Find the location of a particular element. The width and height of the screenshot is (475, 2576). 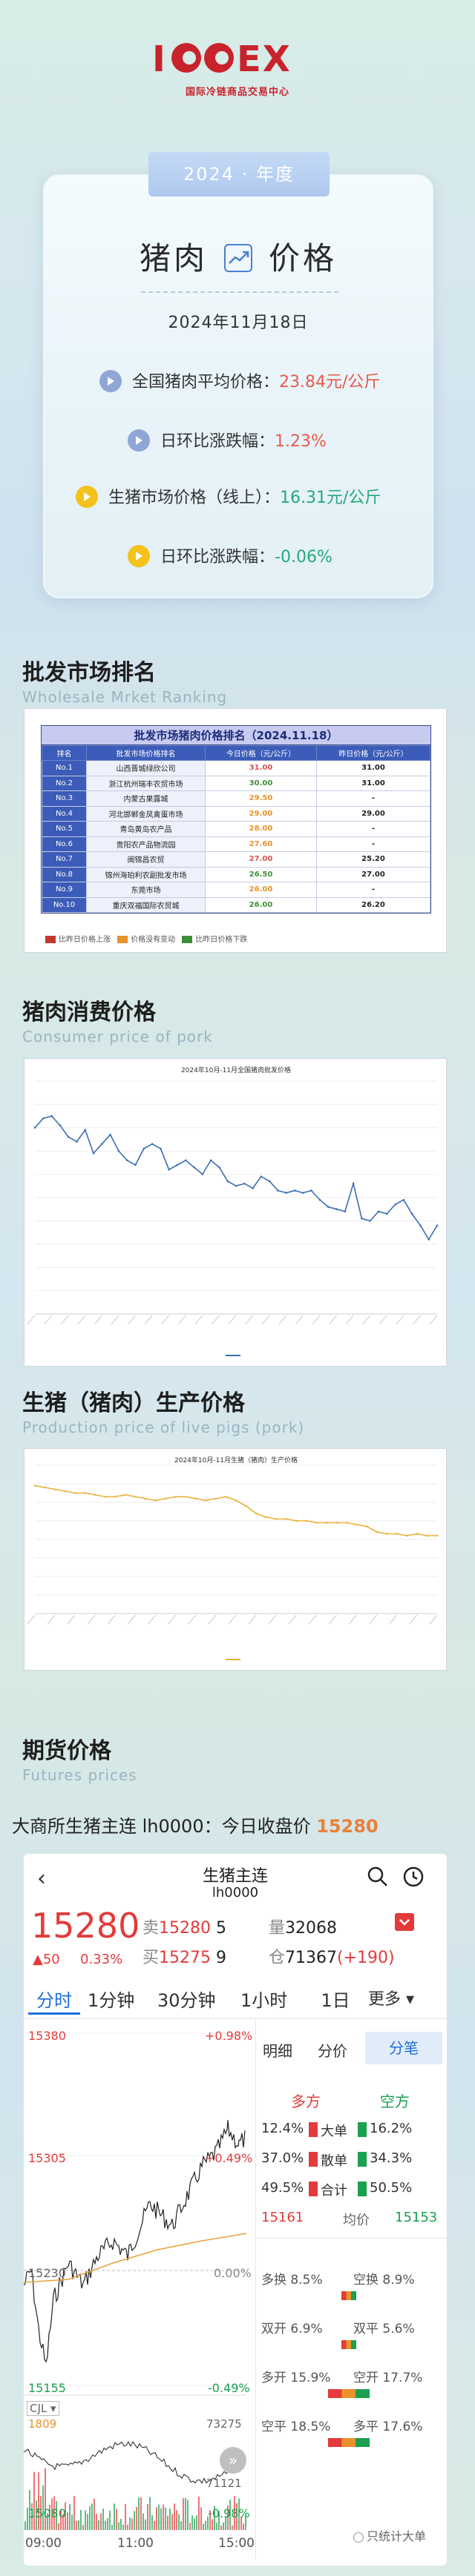

tab-timeshare: 分时 is located at coordinates (54, 2000).